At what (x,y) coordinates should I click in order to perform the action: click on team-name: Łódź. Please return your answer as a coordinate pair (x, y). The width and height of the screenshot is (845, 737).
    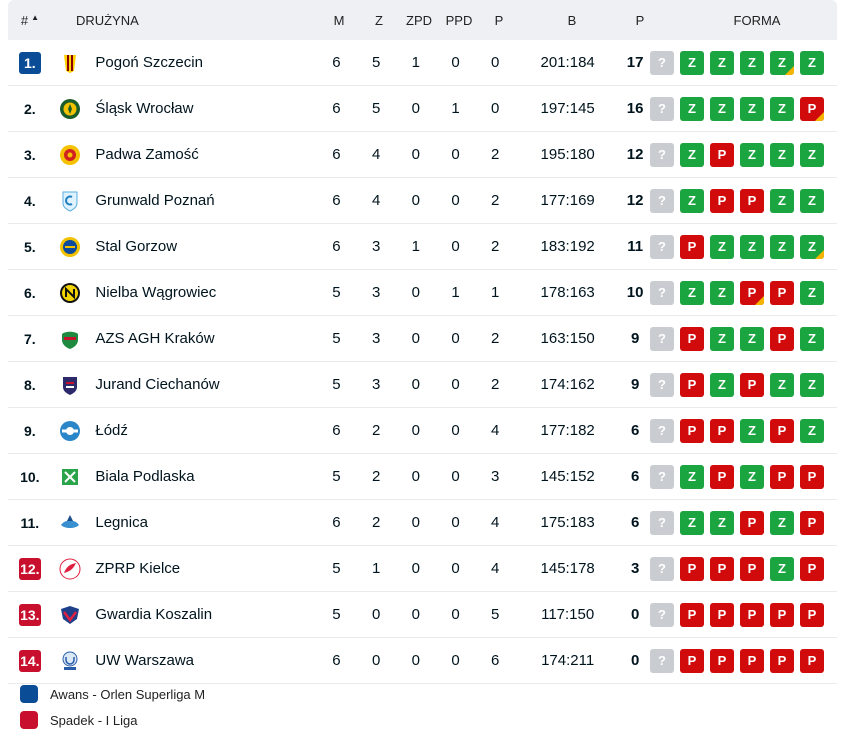
    Looking at the image, I should click on (111, 430).